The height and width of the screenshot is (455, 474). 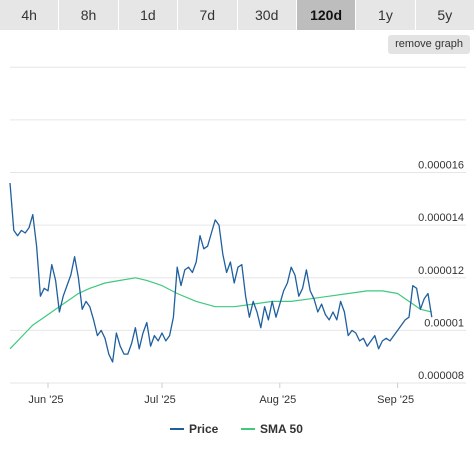 What do you see at coordinates (386, 15) in the screenshot?
I see `tab-1y: 1y` at bounding box center [386, 15].